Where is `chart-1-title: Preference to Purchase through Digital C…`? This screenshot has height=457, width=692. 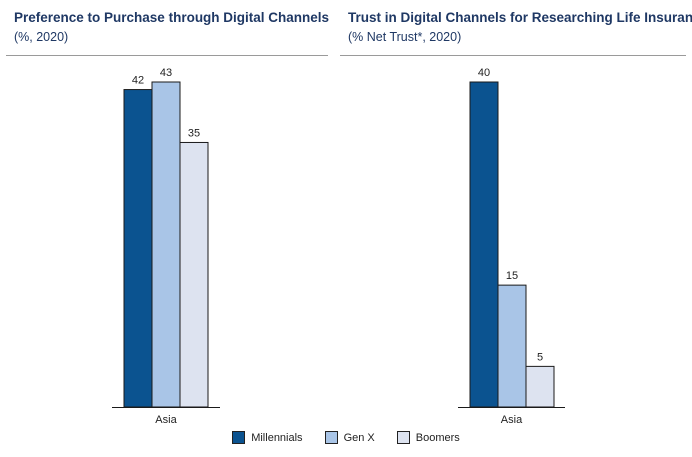
chart-1-title: Preference to Purchase through Digital C… is located at coordinates (172, 17).